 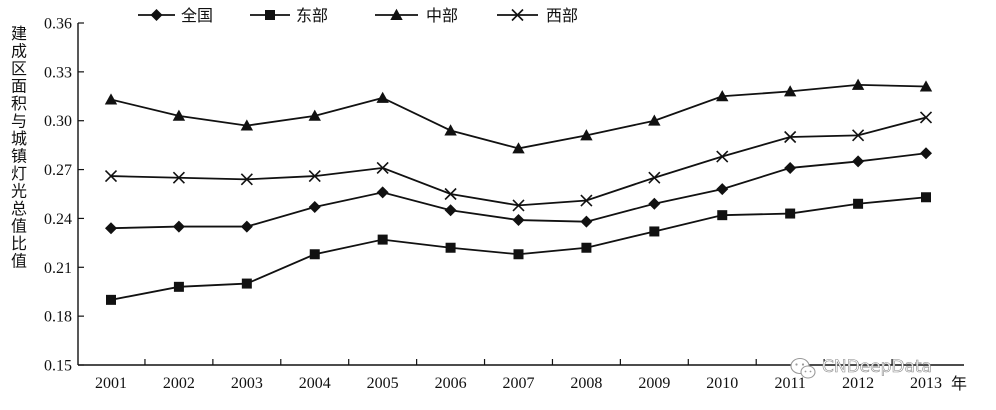 I want to click on x-tick-label: 2004, so click(x=315, y=383).